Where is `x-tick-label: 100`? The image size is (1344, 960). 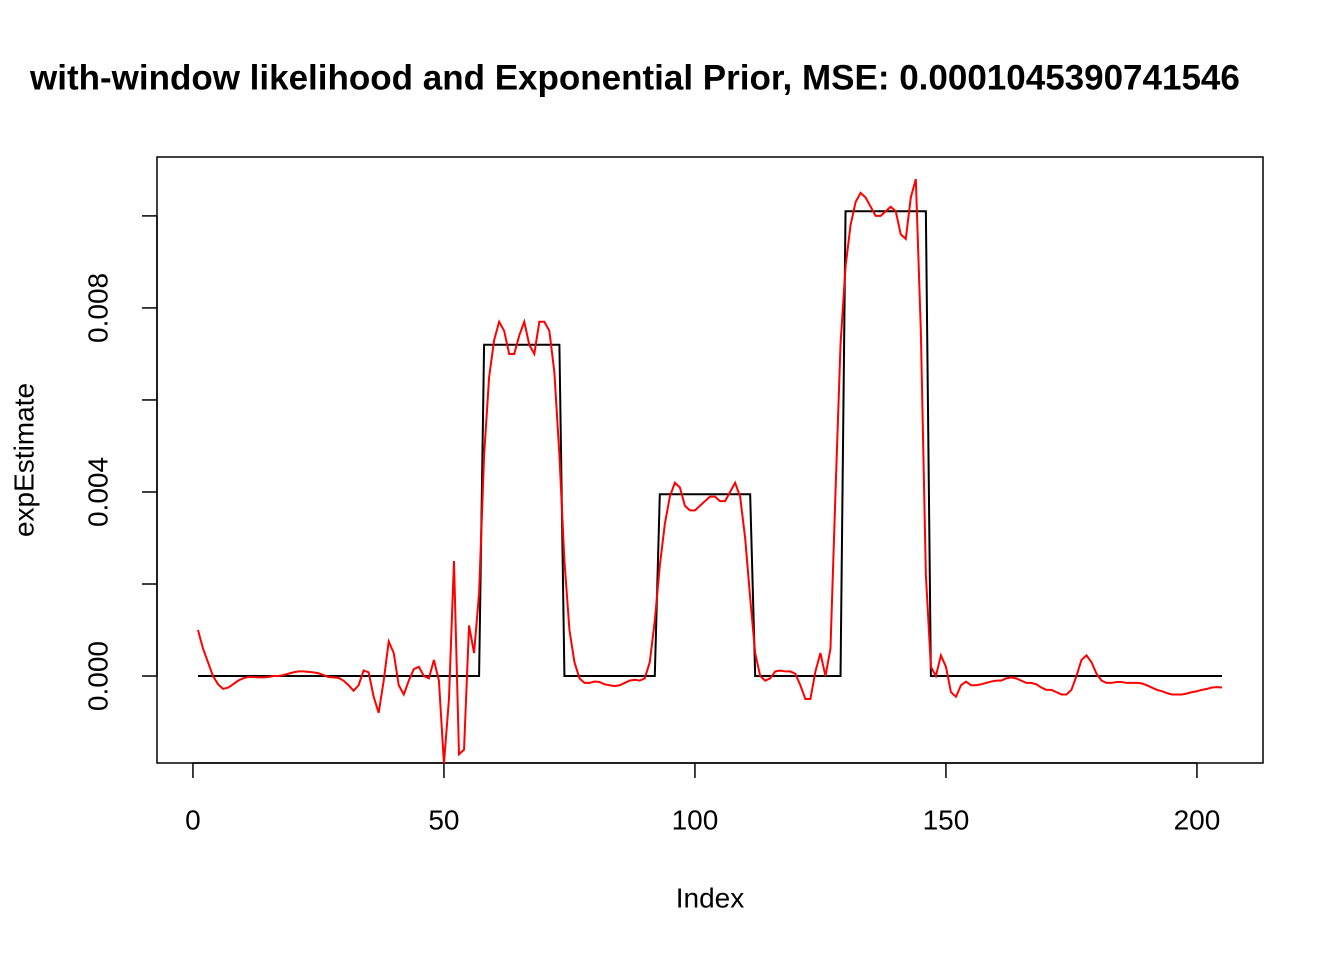
x-tick-label: 100 is located at coordinates (695, 819).